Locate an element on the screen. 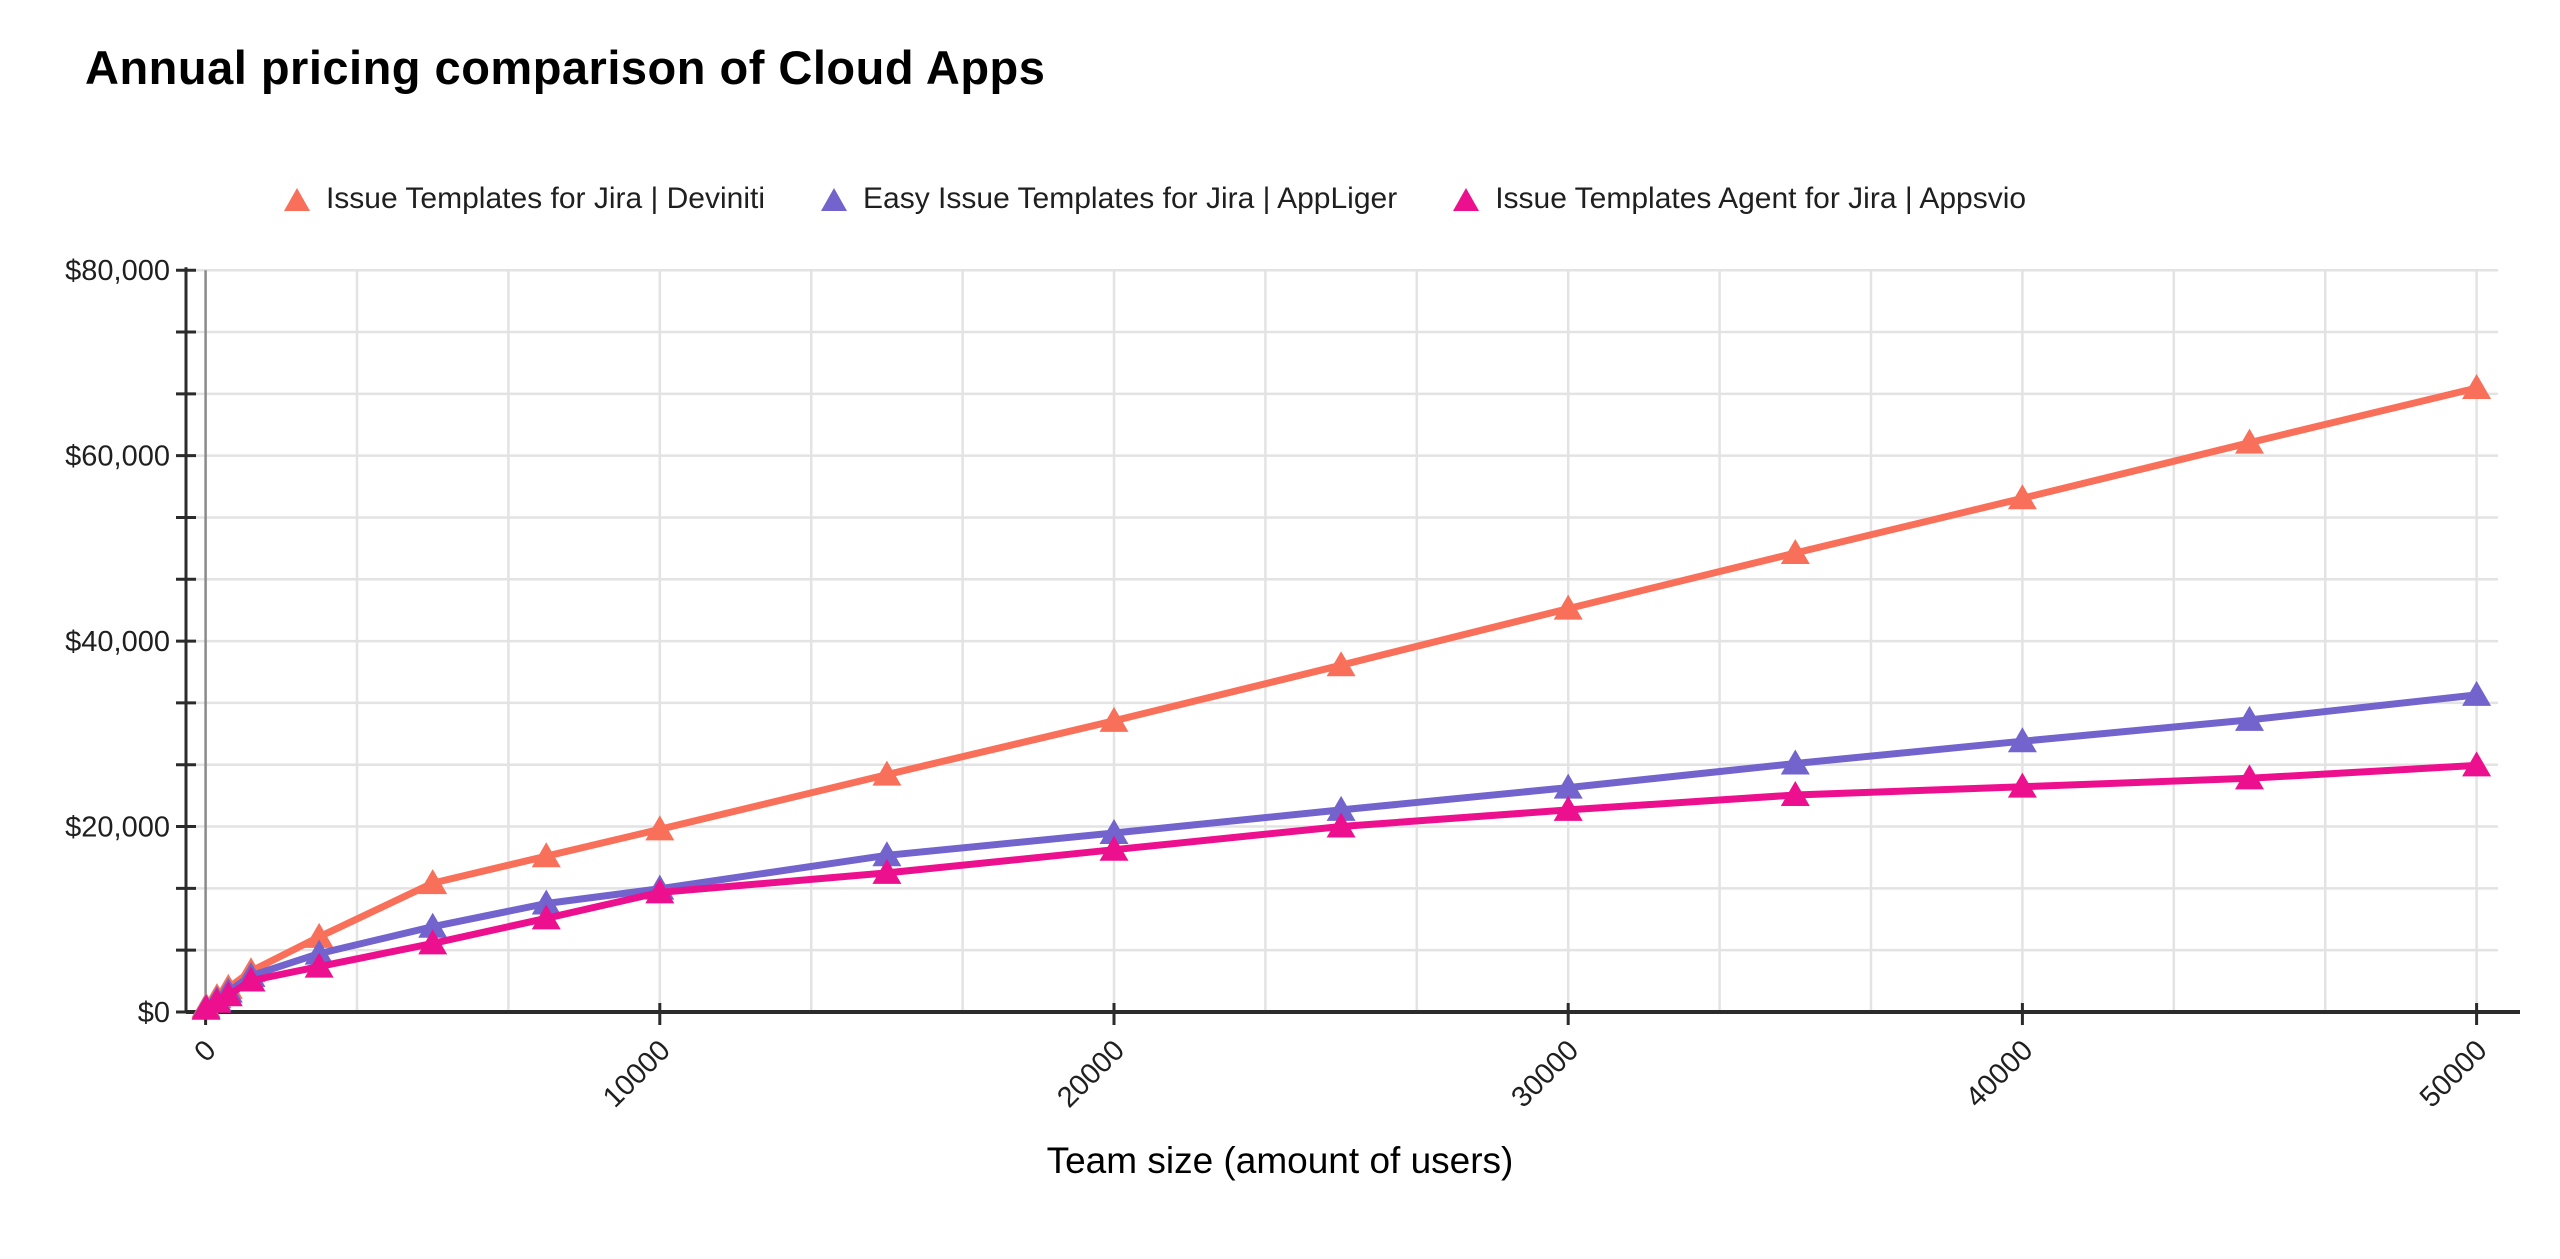  x-tick-label: 30000 is located at coordinates (1545, 1074).